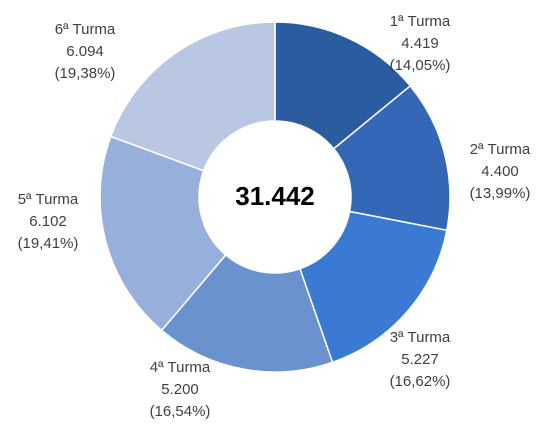 This screenshot has width=542, height=427. I want to click on percent-label: (19,38%), so click(85, 73).